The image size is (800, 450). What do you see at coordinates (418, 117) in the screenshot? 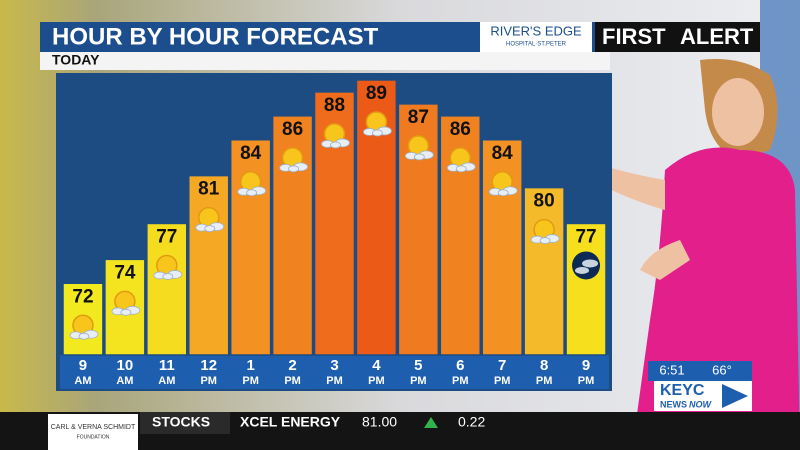
I see `value-label: 87` at bounding box center [418, 117].